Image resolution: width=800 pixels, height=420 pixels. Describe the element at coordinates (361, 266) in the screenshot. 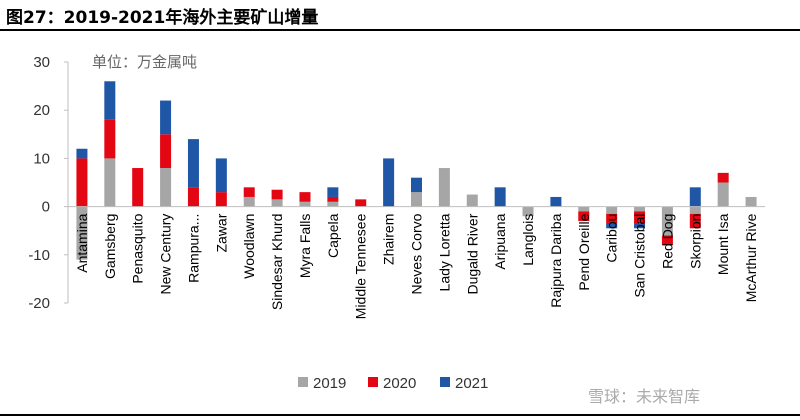

I see `x-tick-label: Middle Tennesee` at that location.